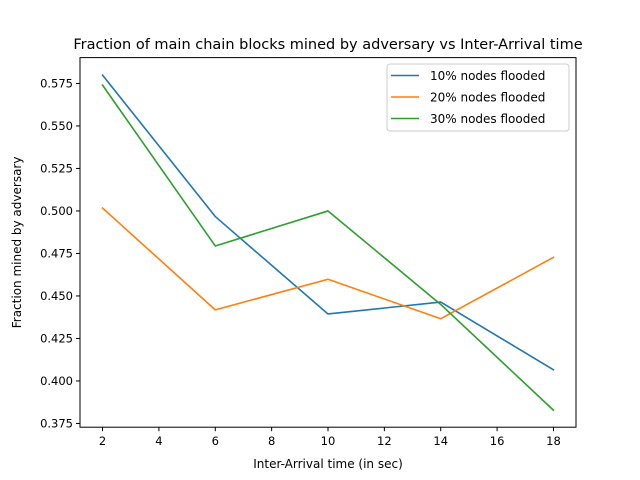  What do you see at coordinates (102, 441) in the screenshot?
I see `x-tick-label: 2` at bounding box center [102, 441].